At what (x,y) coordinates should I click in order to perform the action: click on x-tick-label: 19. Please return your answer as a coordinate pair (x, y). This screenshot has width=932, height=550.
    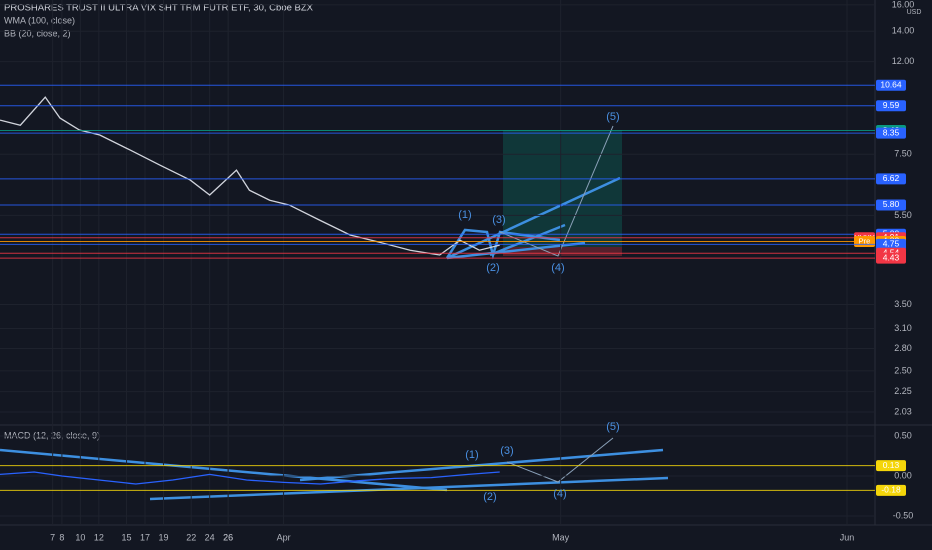
    Looking at the image, I should click on (163, 537).